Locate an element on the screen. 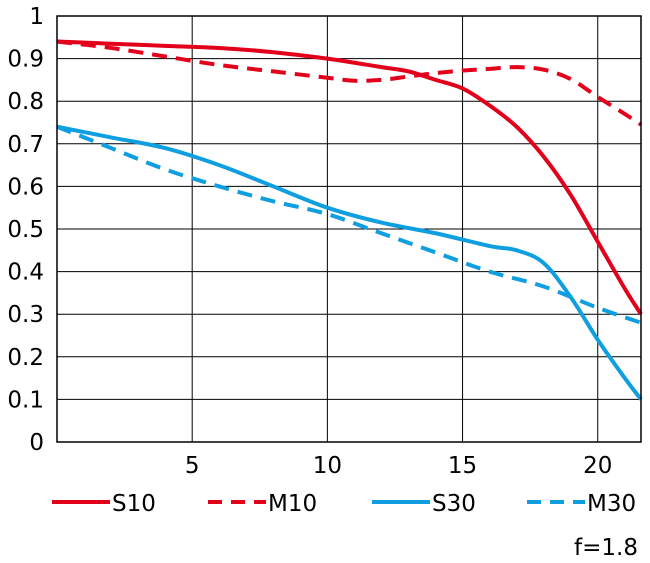  y-tick-label: 0.1 is located at coordinates (25, 400).